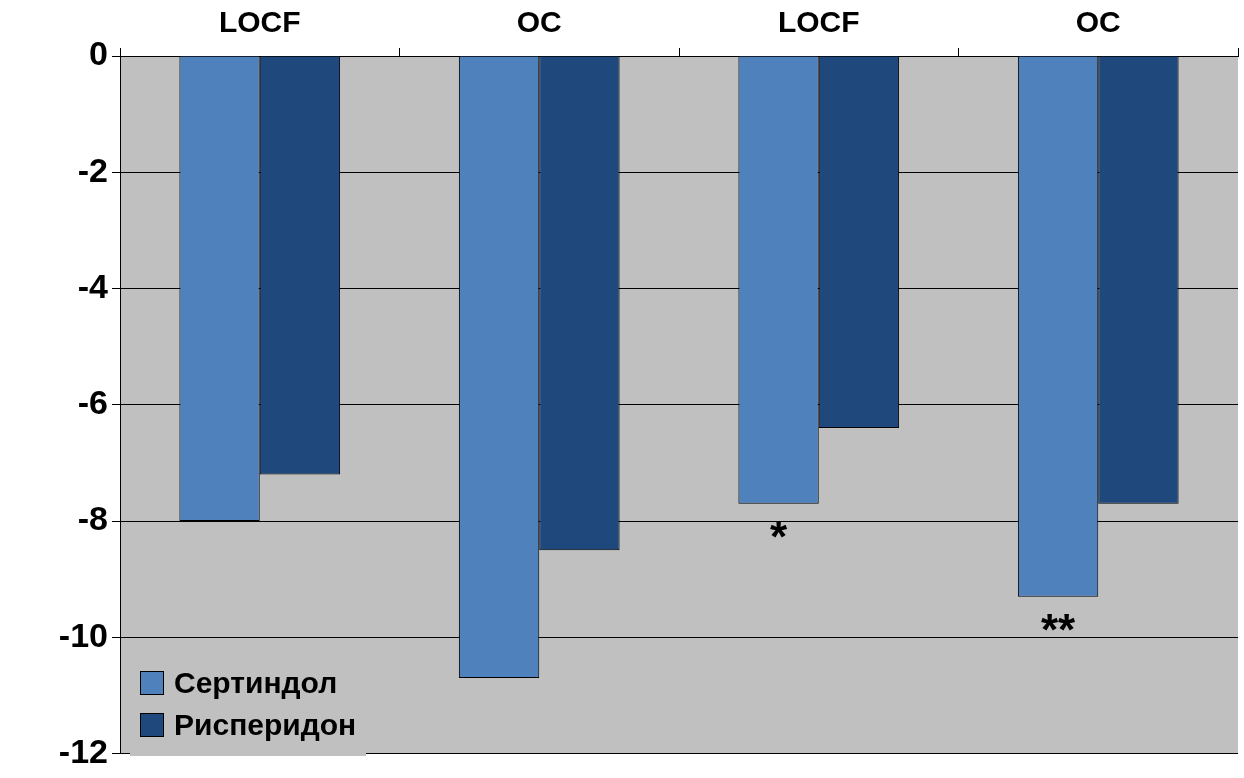 This screenshot has height=778, width=1244. I want to click on y-tick-label: -10, so click(83, 634).